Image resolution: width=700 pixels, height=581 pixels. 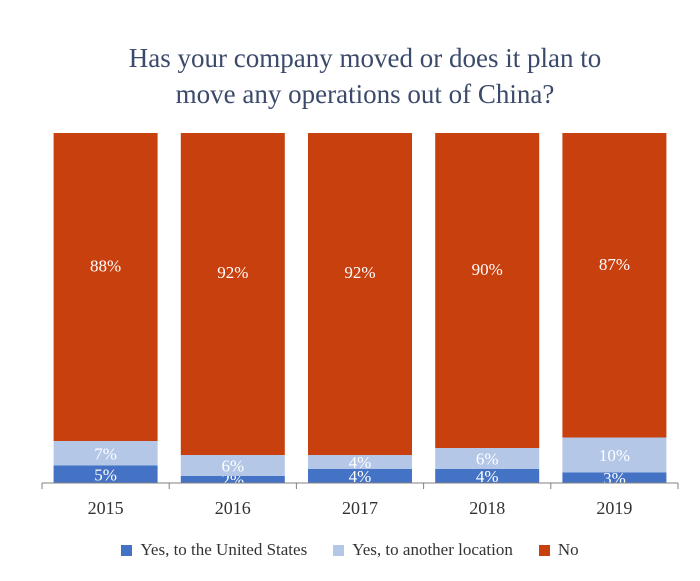 What do you see at coordinates (614, 285) in the screenshot?
I see `bar-segment-2019-s2` at bounding box center [614, 285].